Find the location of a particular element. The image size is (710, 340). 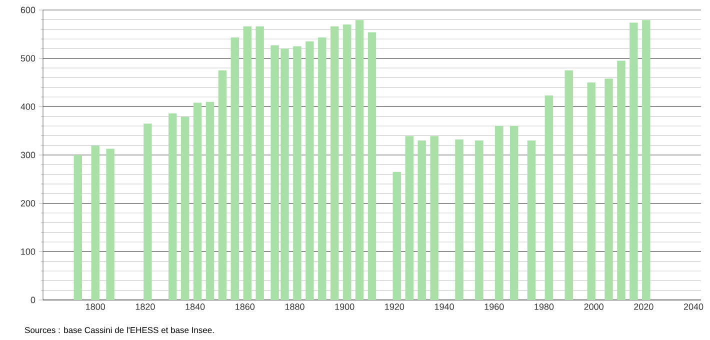

y-tick-label: 600 is located at coordinates (28, 10).